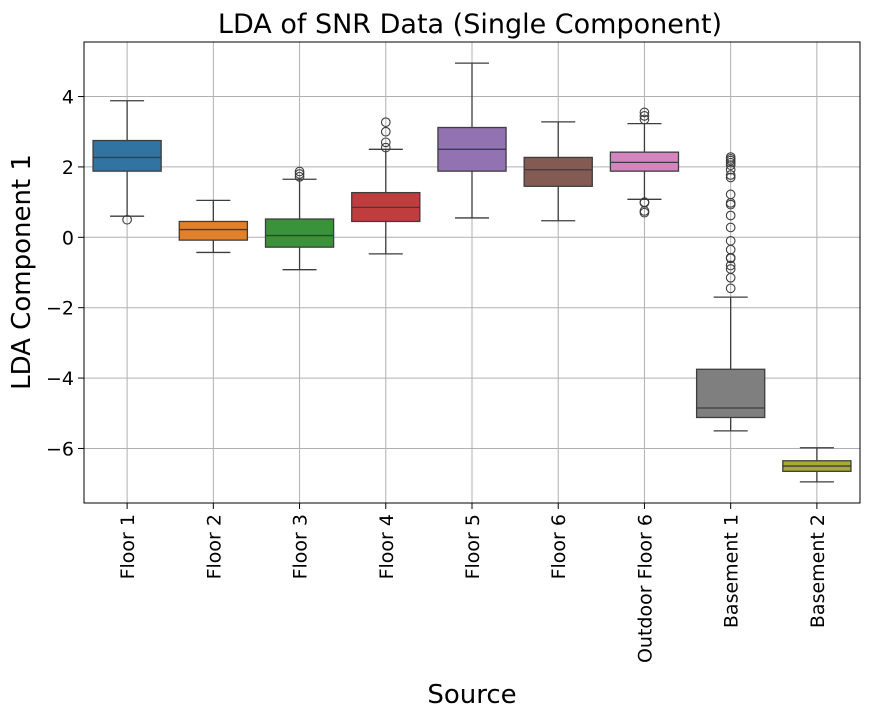 Image resolution: width=869 pixels, height=720 pixels. What do you see at coordinates (301, 546) in the screenshot?
I see `x-tick-label: Floor 3` at bounding box center [301, 546].